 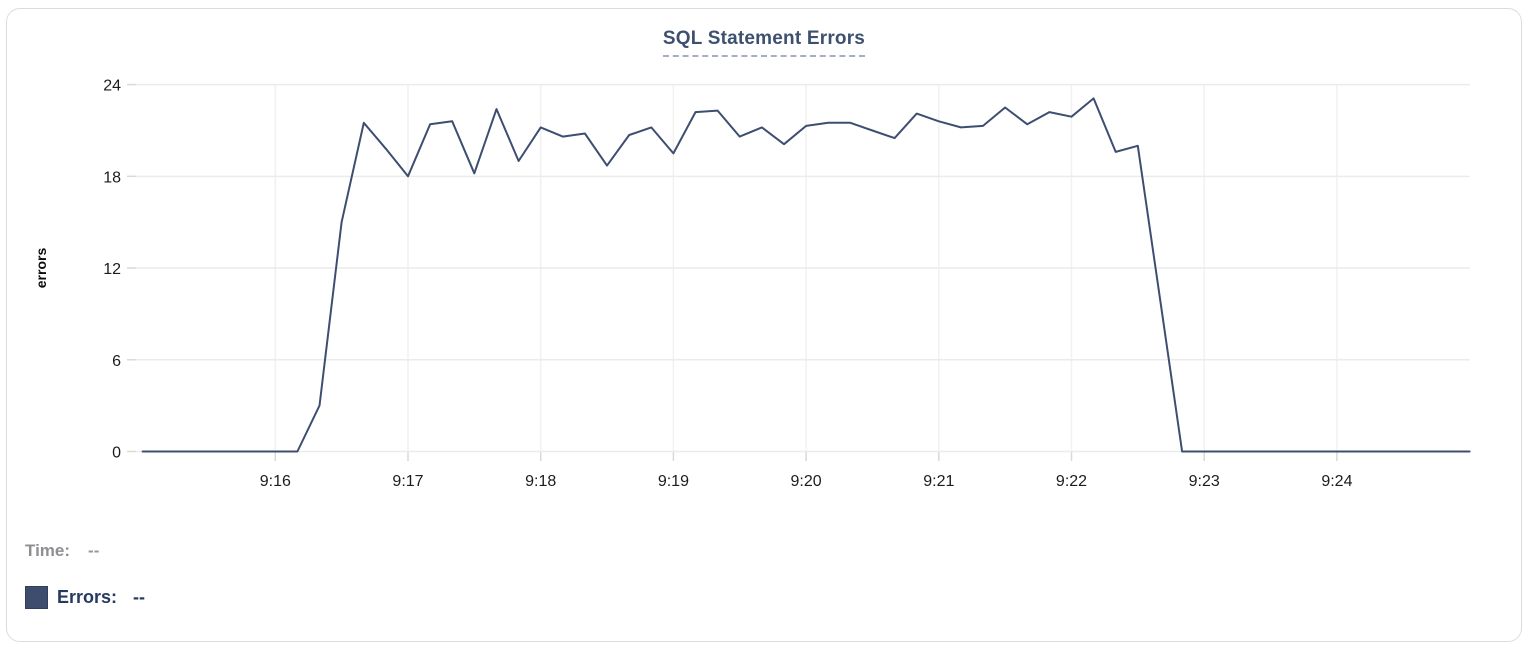 I want to click on legend-errors-label: Errors:, so click(x=87, y=597).